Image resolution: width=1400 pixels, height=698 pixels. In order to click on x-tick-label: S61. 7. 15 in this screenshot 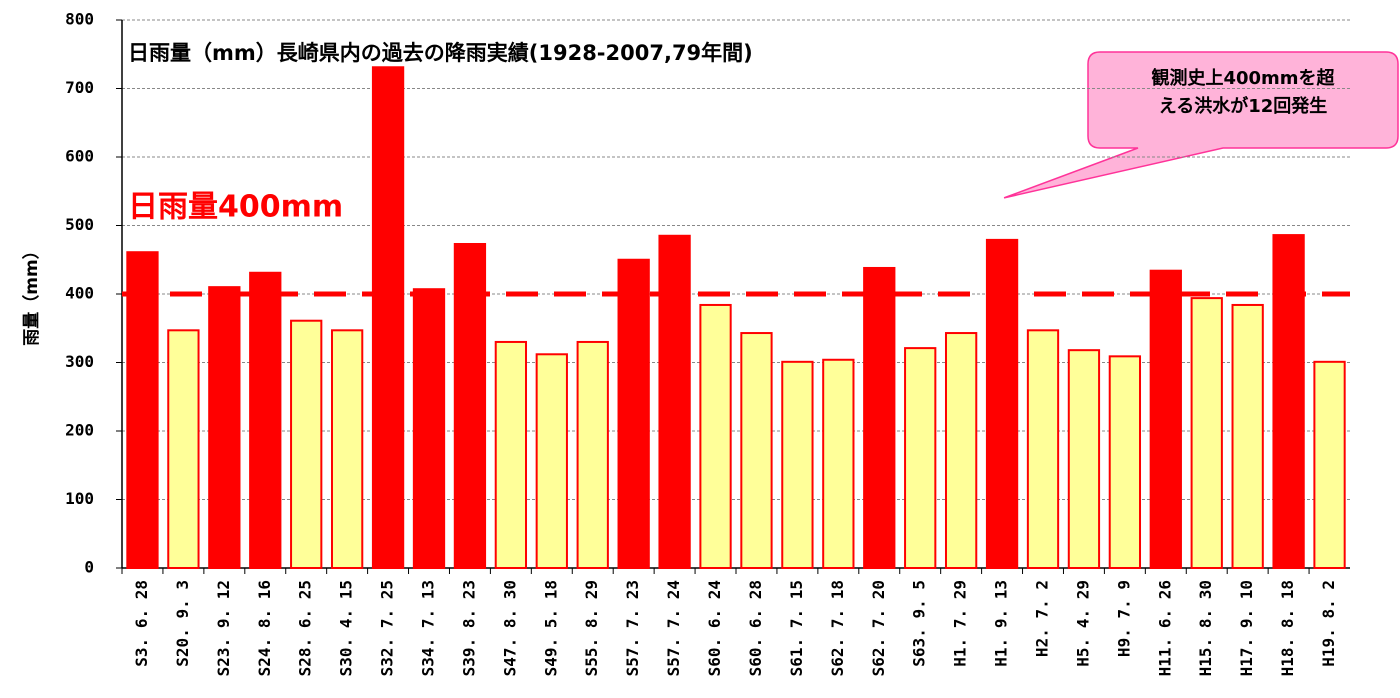, I will do `click(796, 628)`.